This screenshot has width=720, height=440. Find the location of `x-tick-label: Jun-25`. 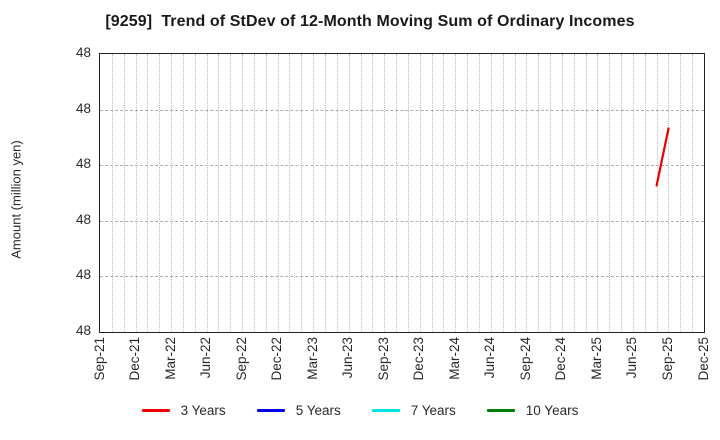

x-tick-label: Jun-25 is located at coordinates (632, 358).